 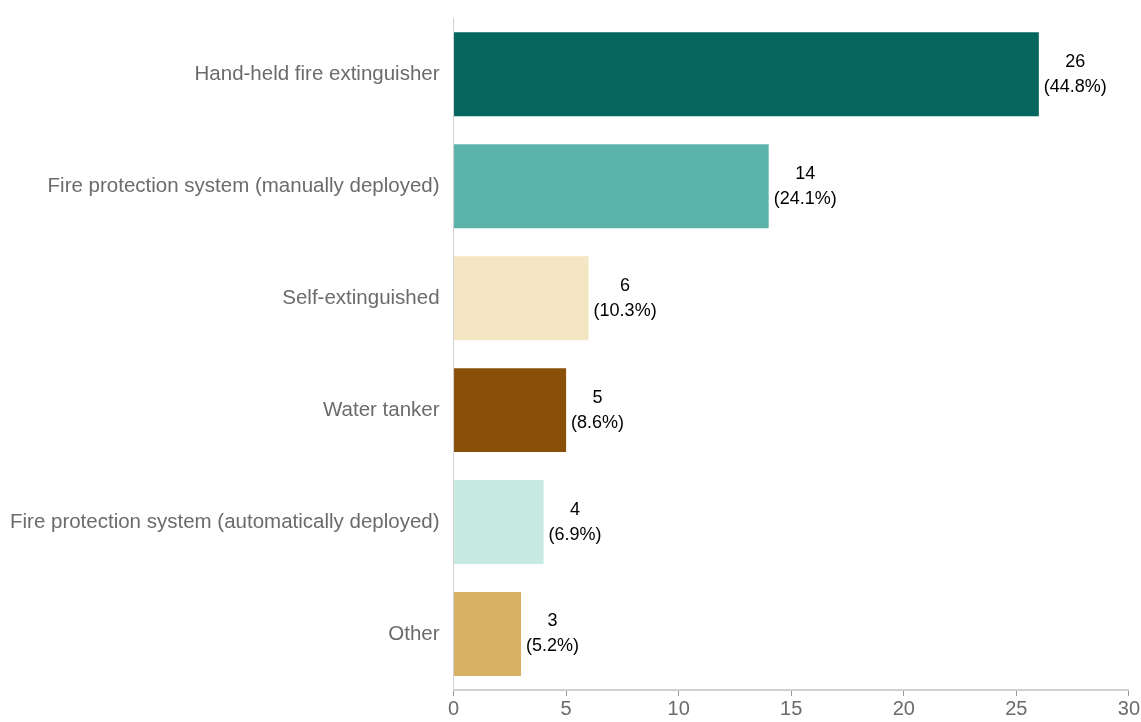 What do you see at coordinates (361, 296) in the screenshot?
I see `y-tick-label: Self-extinguished` at bounding box center [361, 296].